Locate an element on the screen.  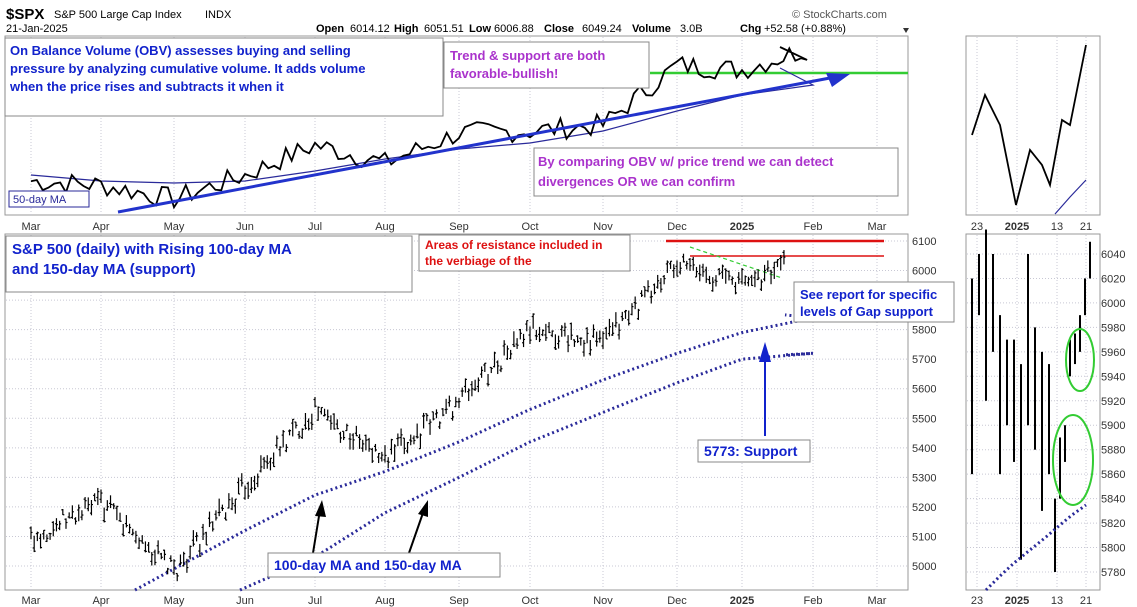
price-title-box is located at coordinates (209, 264).